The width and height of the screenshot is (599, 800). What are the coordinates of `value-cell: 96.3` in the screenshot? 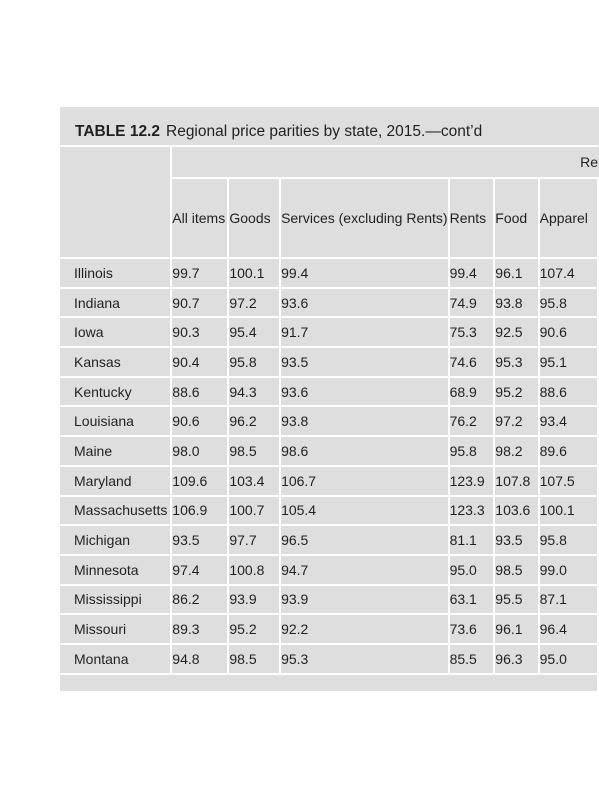 It's located at (516, 658).